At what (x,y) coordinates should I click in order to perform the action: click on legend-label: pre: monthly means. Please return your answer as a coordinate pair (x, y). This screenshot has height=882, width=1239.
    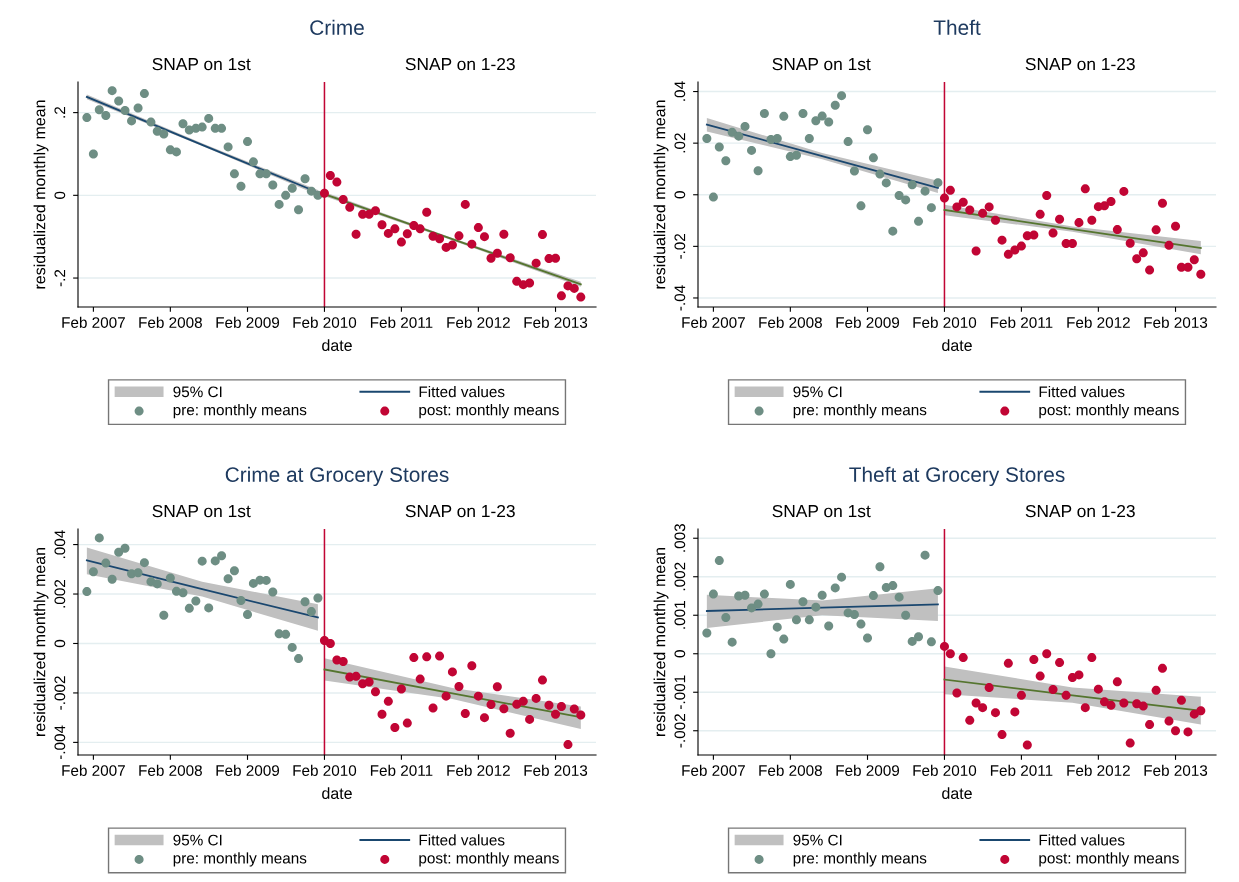
    Looking at the image, I should click on (860, 859).